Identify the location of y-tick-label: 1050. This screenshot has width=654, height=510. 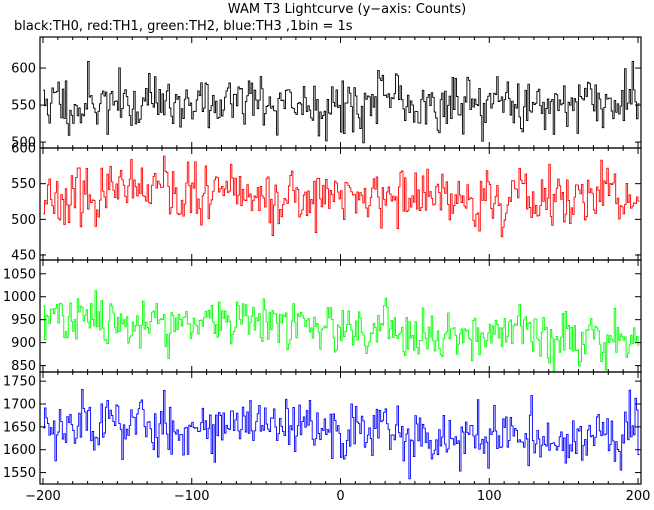
(19, 274).